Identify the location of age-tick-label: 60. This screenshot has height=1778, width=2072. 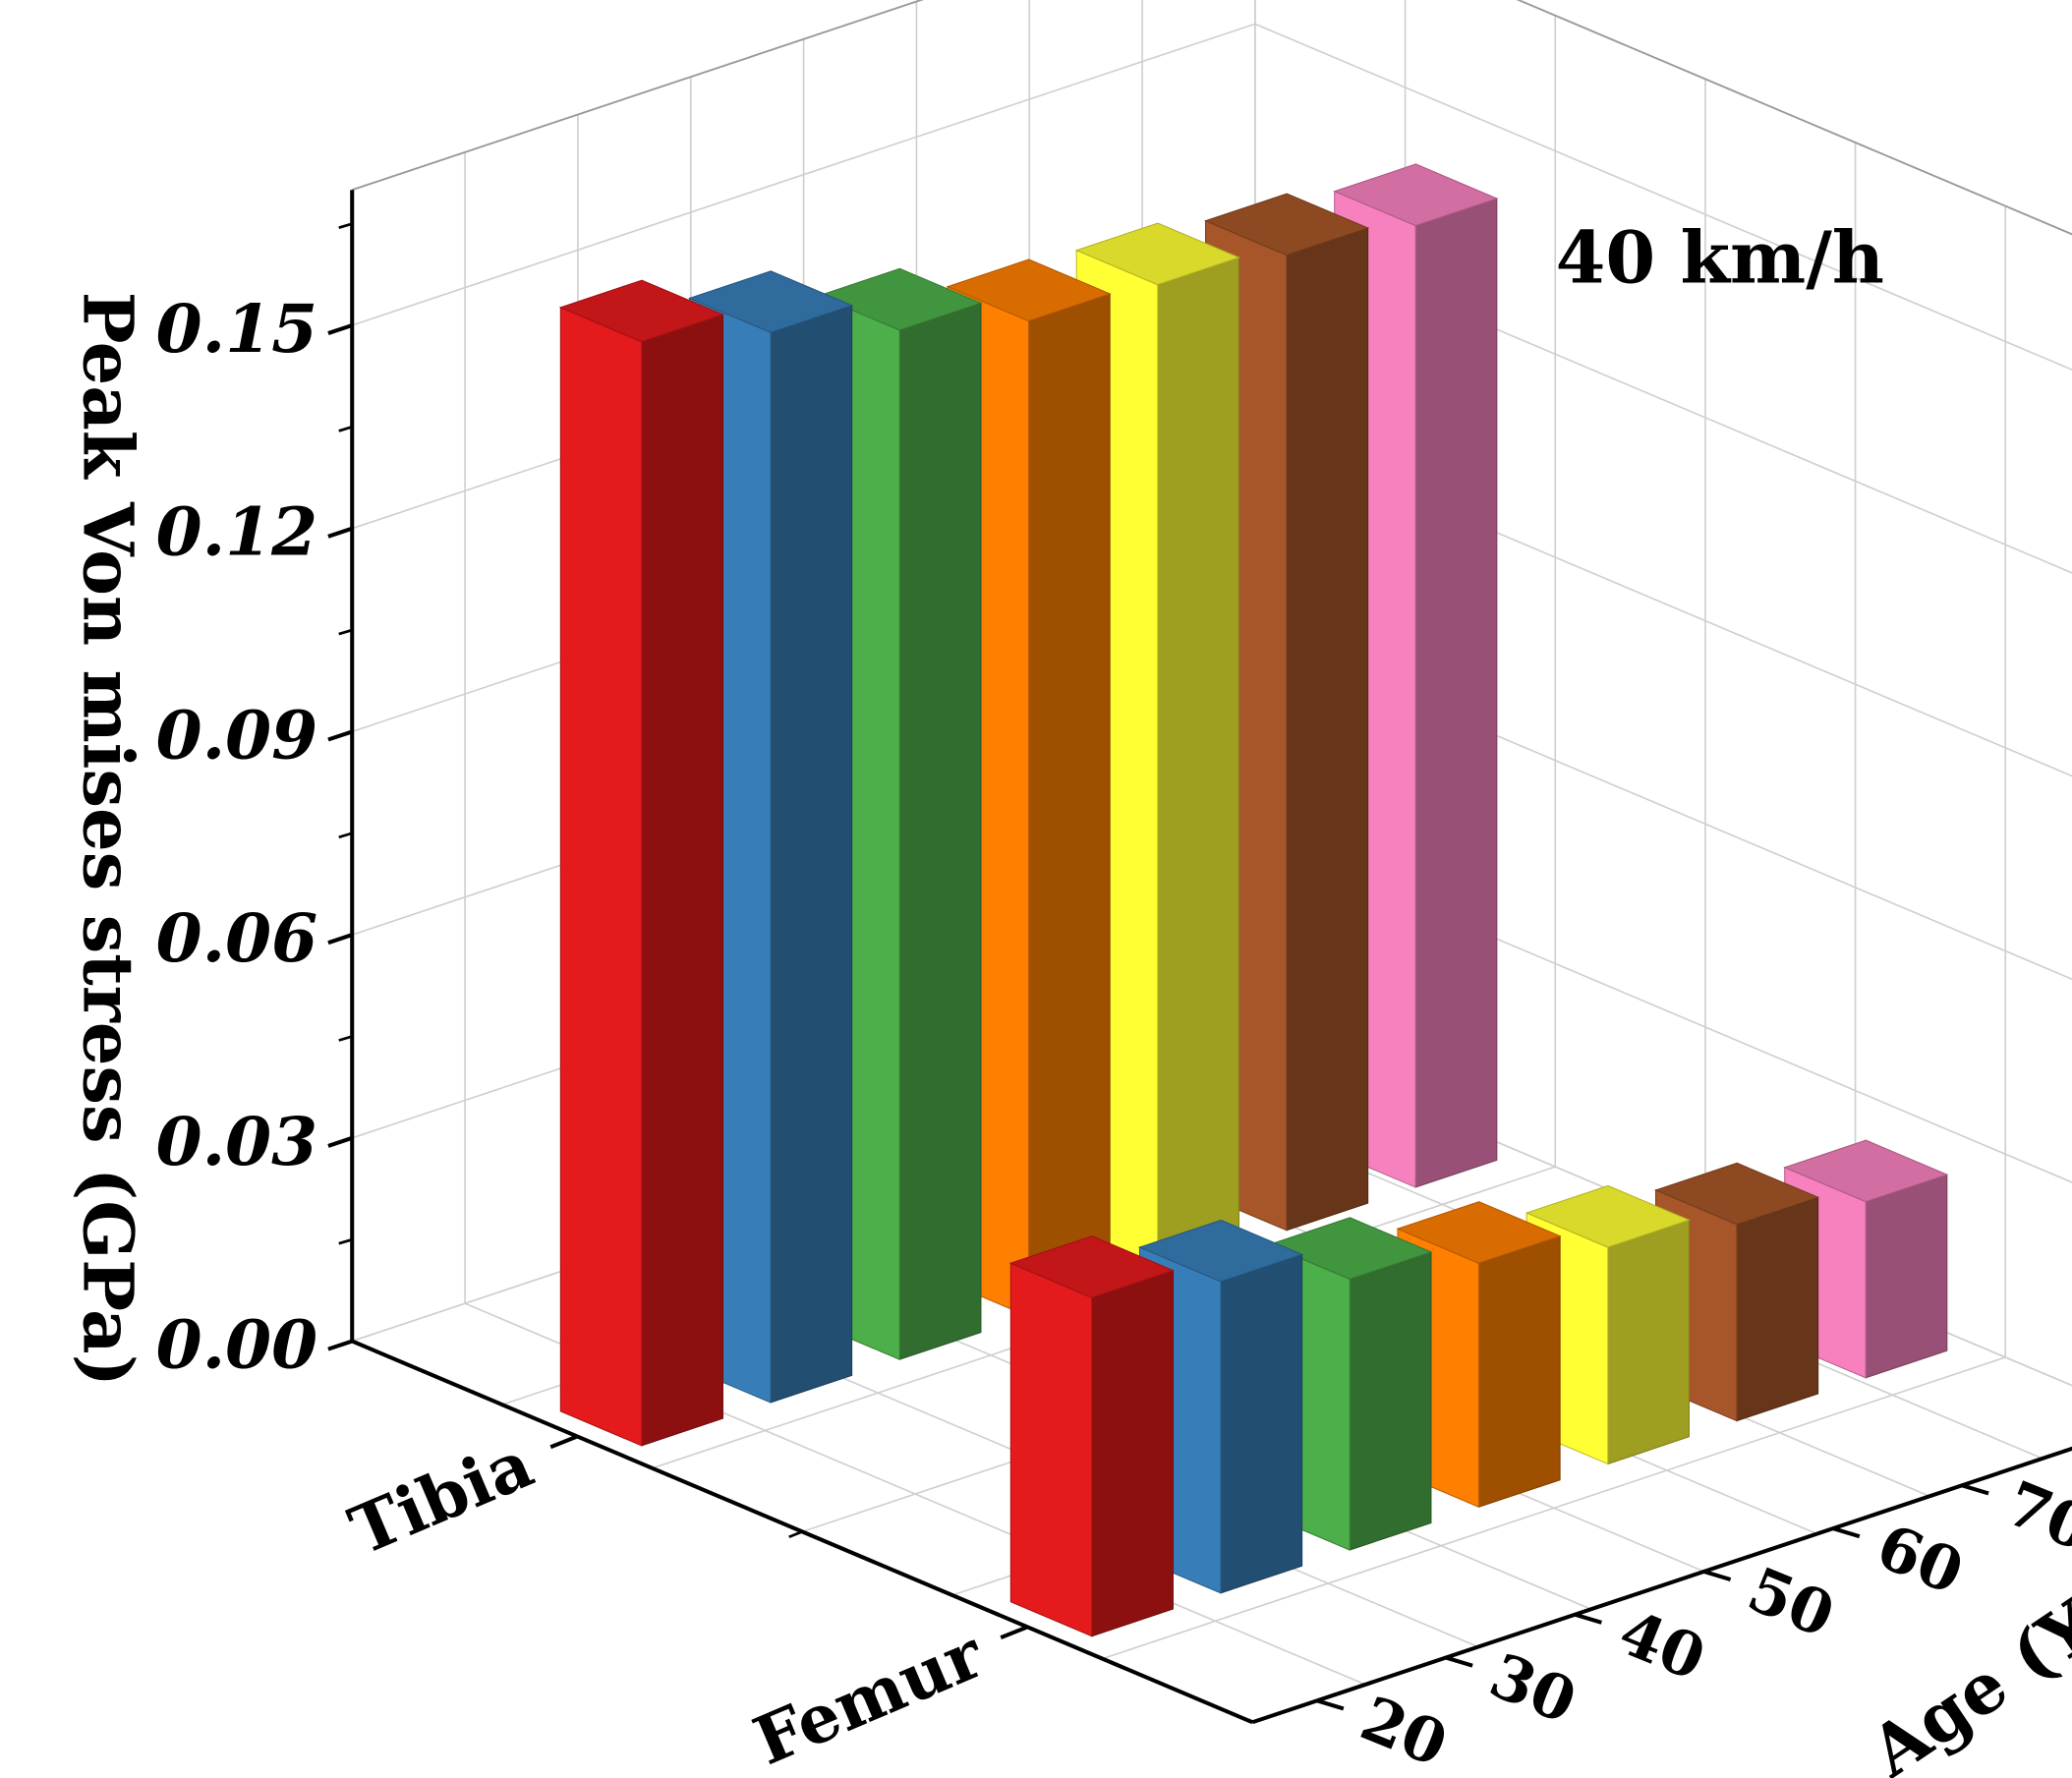
(1921, 1559).